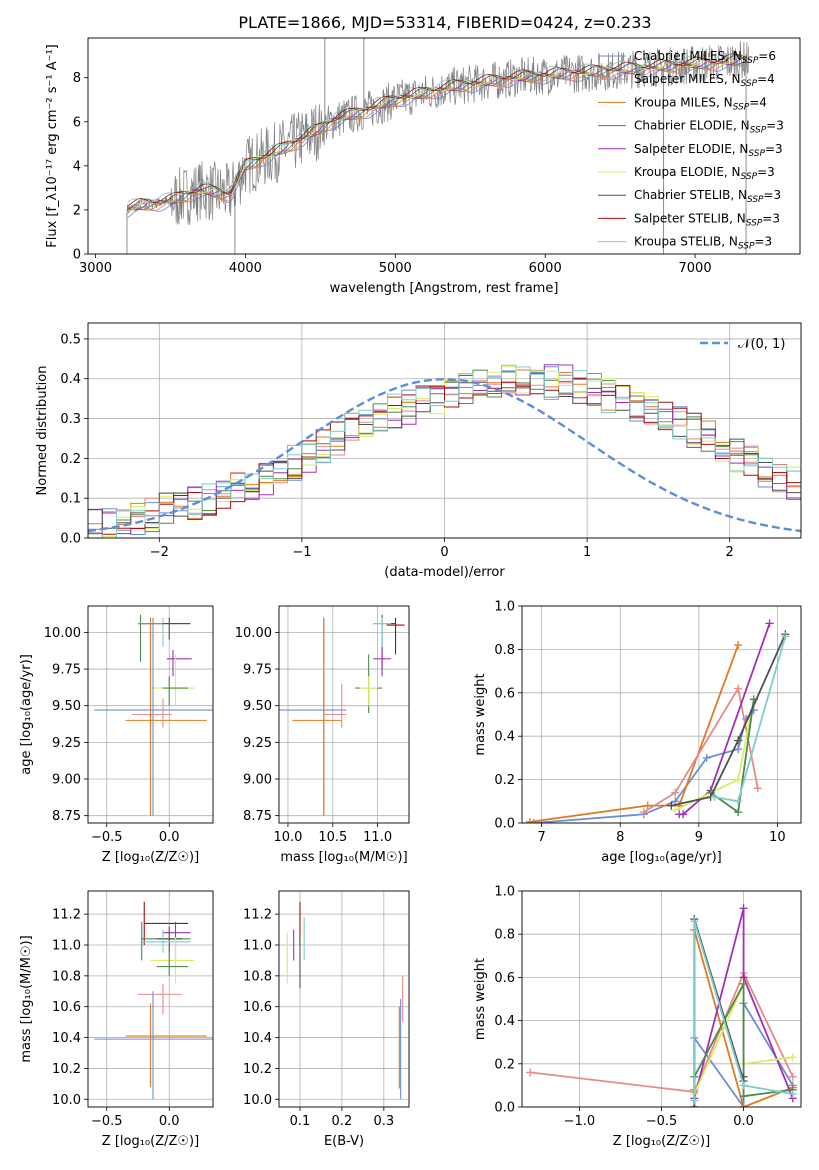  I want to click on x-axis-label: wavelength [Angstrom, rest frame], so click(444, 288).